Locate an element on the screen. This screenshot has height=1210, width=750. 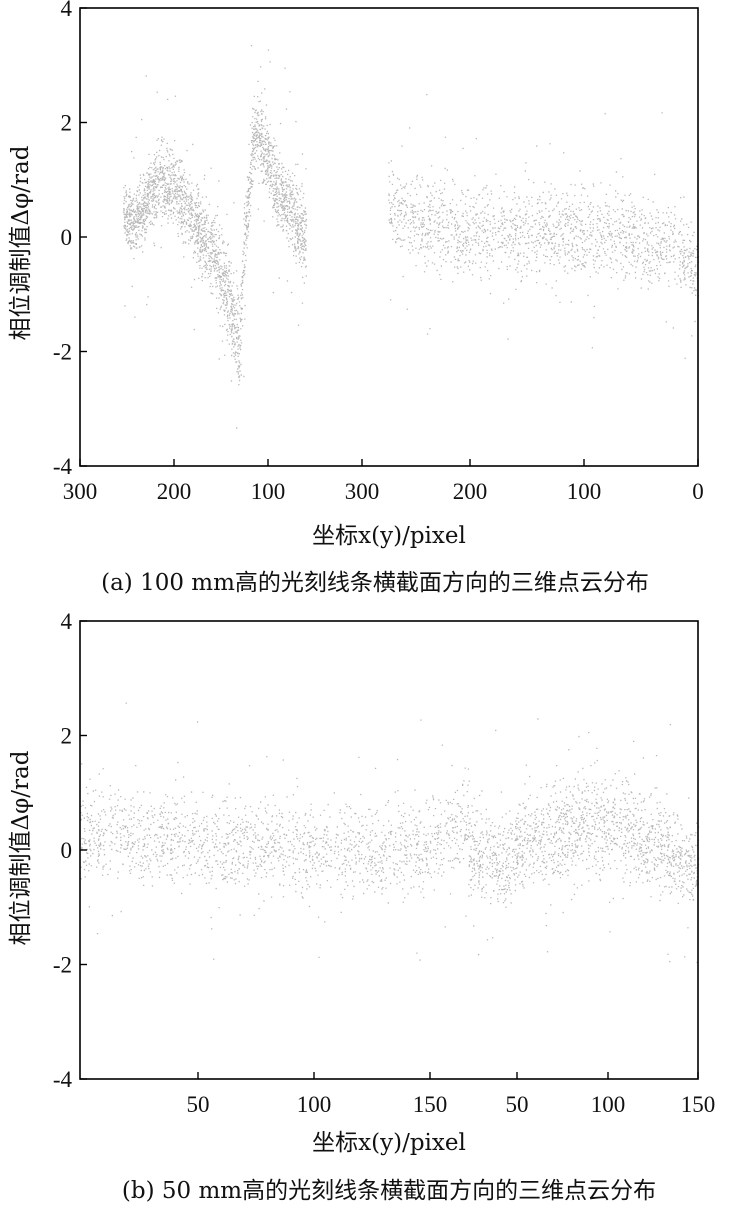
y-axis-label-b: 相位调制值Δφ/rad is located at coordinates (21, 847).